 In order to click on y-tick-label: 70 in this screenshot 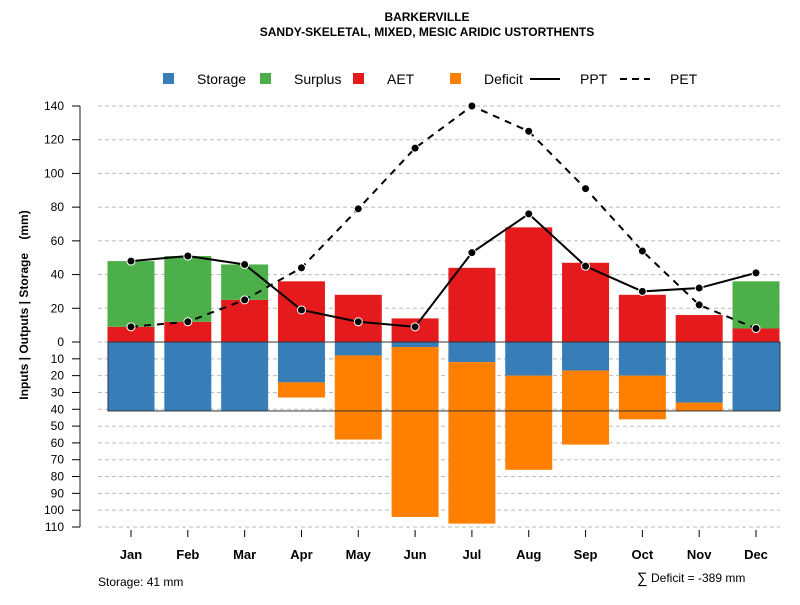, I will do `click(58, 460)`.